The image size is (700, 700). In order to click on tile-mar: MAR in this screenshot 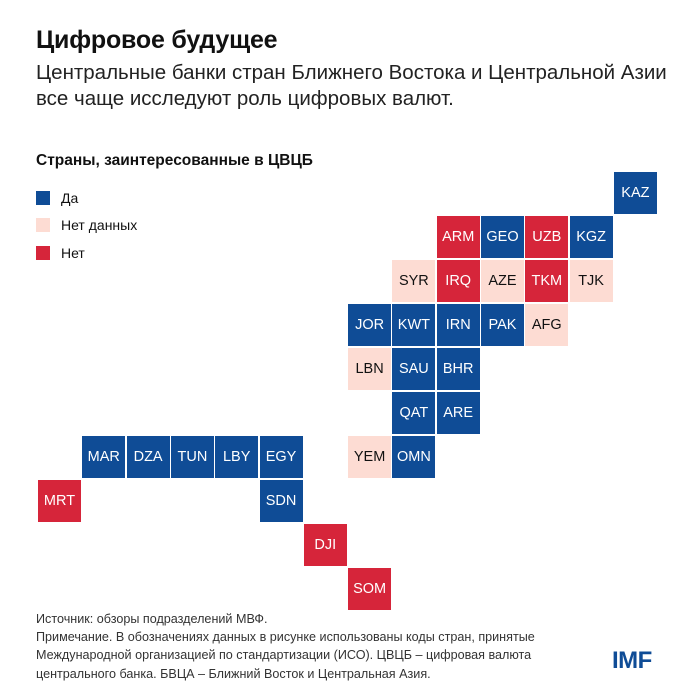, I will do `click(104, 457)`.